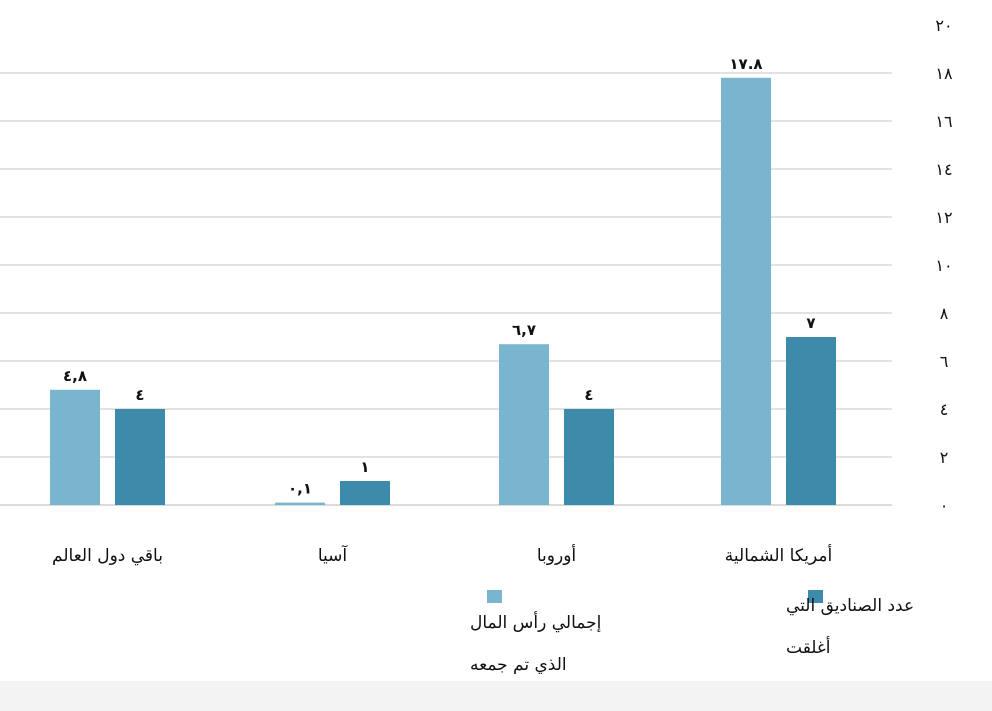 Image resolution: width=992 pixels, height=711 pixels. What do you see at coordinates (850, 606) in the screenshot?
I see `legend-label: عدد الصناديق التي` at bounding box center [850, 606].